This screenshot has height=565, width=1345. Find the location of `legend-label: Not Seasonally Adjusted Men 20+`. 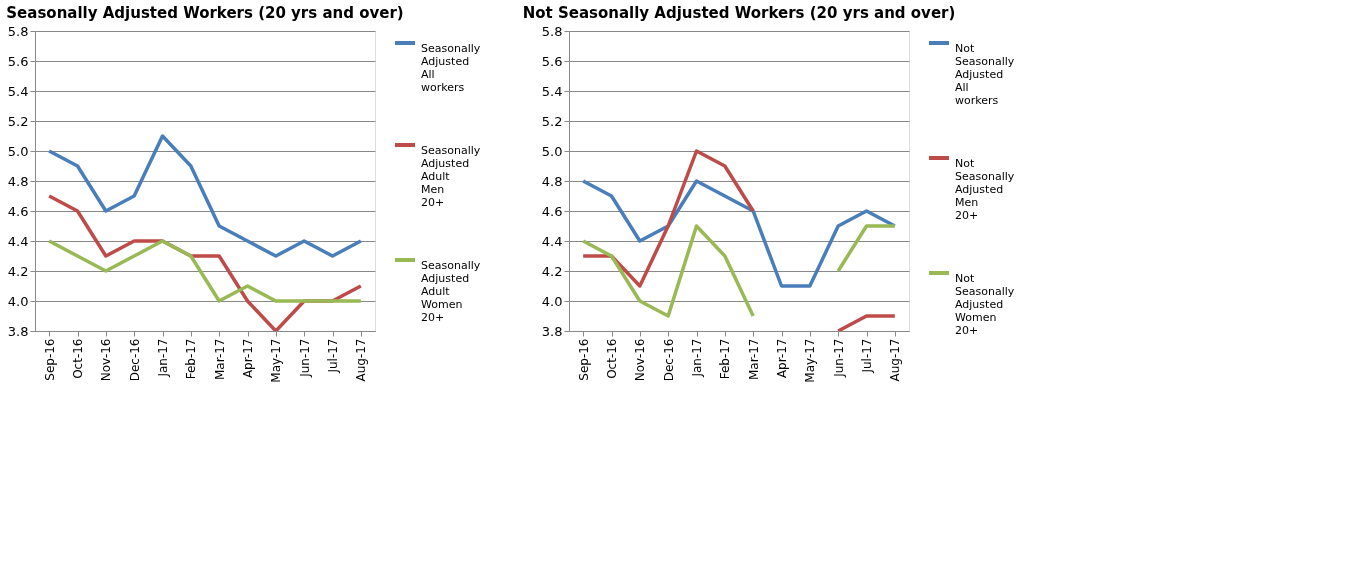

legend-label: Not Seasonally Adjusted Men 20+ is located at coordinates (985, 189).